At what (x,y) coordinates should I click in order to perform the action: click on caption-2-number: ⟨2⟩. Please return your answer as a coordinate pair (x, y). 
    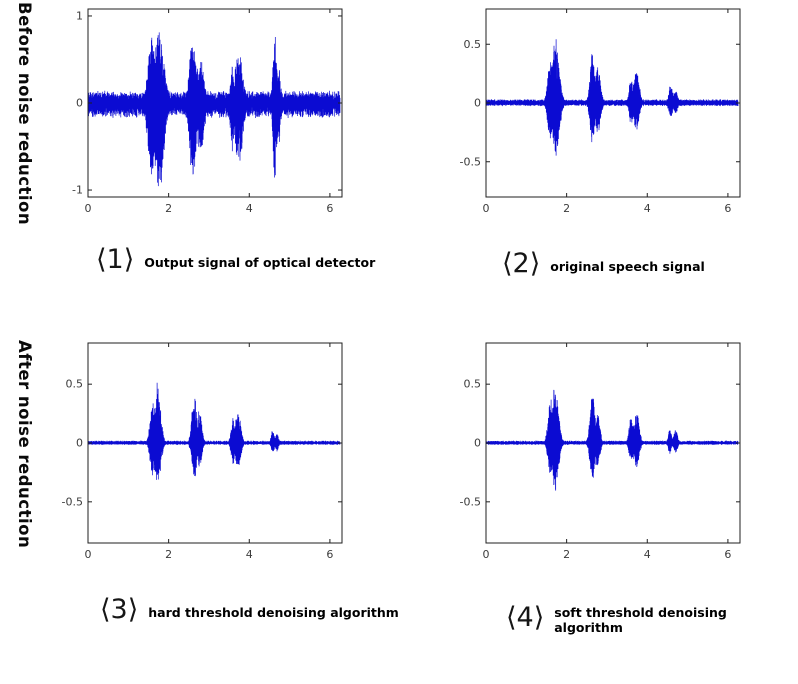
    Looking at the image, I should click on (521, 263).